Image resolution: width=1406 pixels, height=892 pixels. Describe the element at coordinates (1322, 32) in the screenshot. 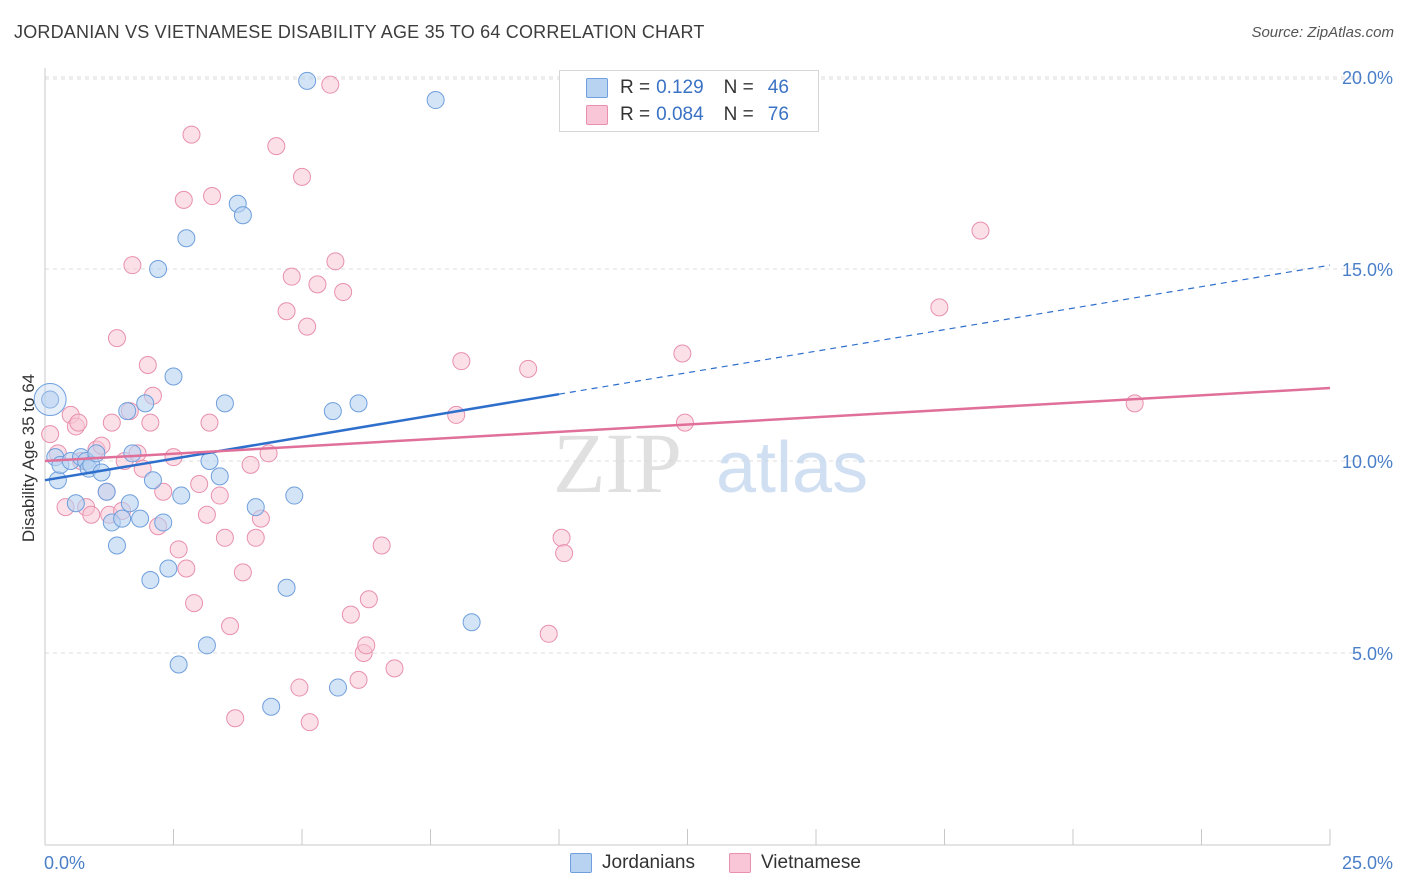

I see `source-label: Source: ZipAtlas.com` at that location.